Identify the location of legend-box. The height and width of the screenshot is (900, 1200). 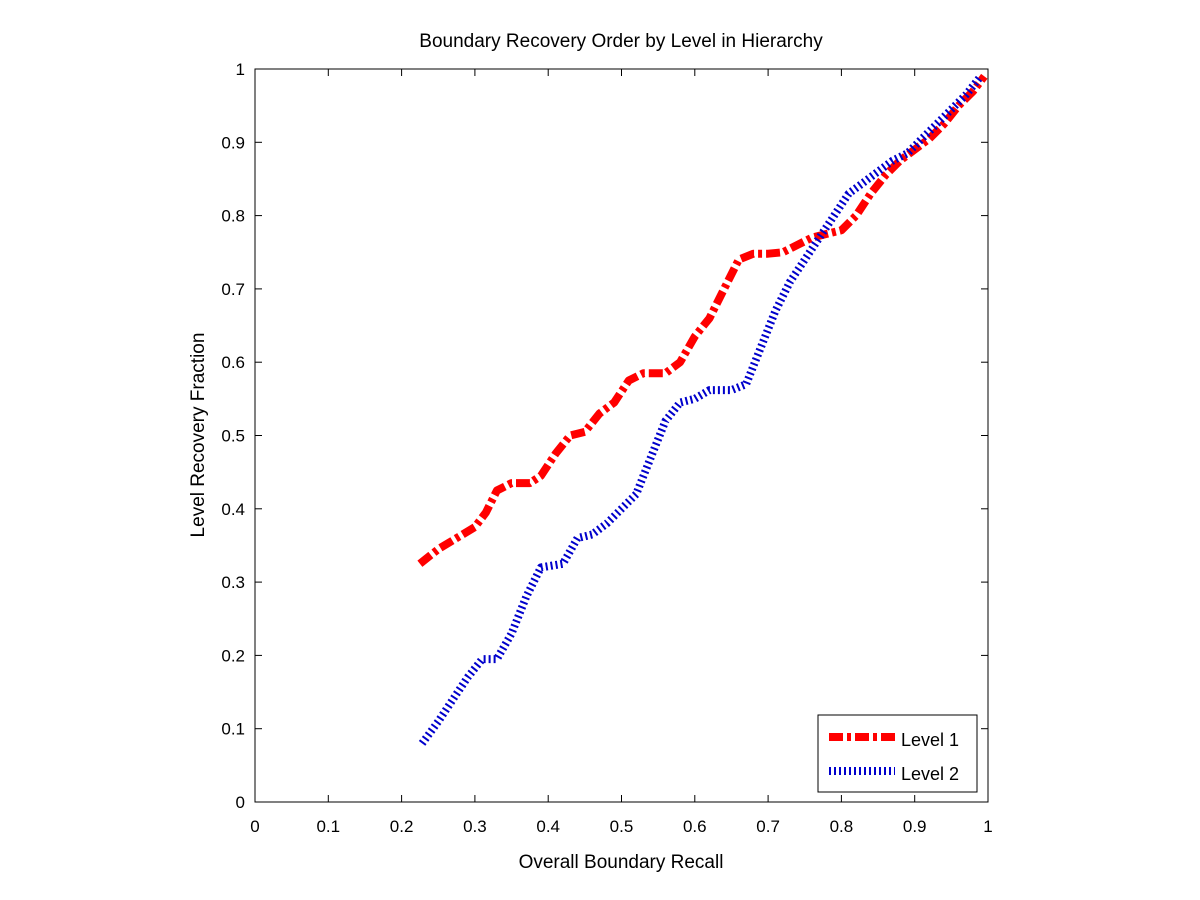
(897, 753).